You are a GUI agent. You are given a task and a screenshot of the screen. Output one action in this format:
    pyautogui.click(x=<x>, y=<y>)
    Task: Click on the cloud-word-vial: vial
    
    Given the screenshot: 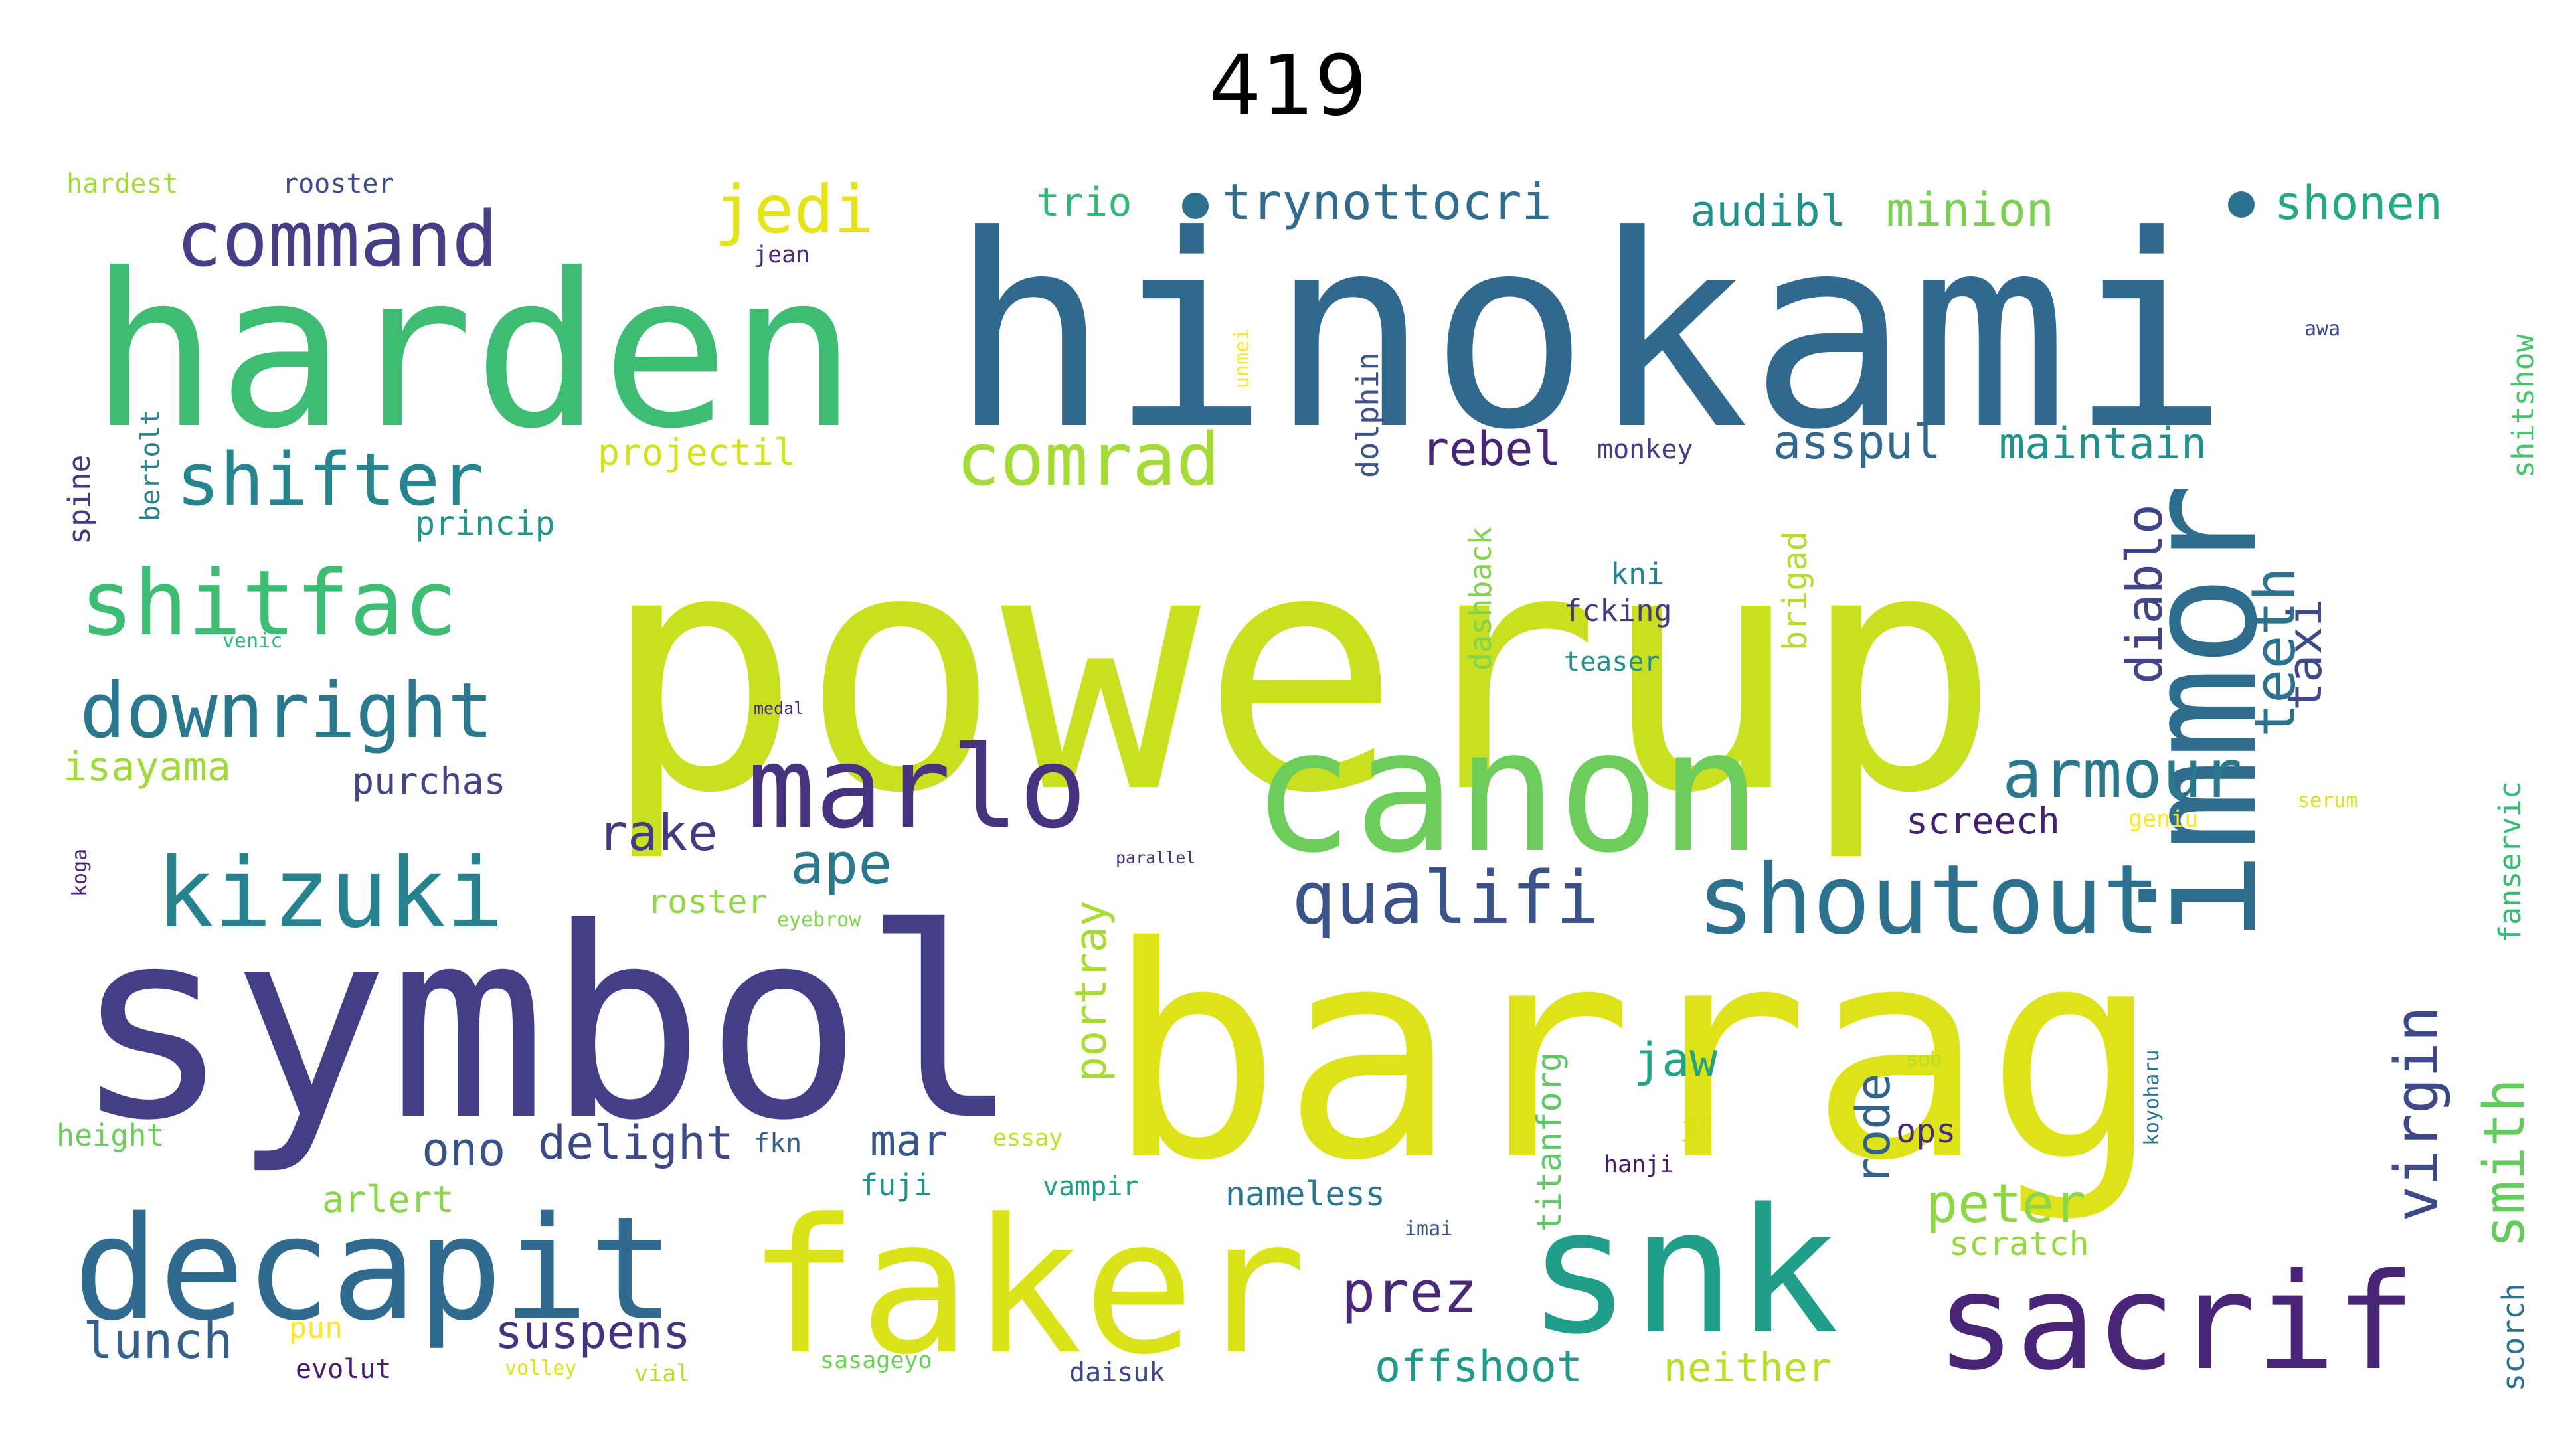 What is the action you would take?
    pyautogui.click(x=662, y=1374)
    